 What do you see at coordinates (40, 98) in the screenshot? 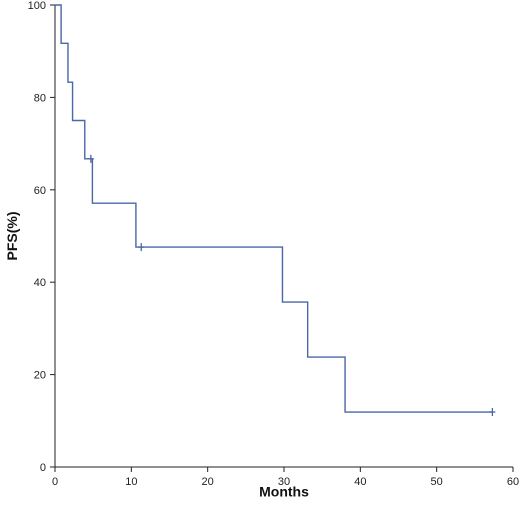
I see `y-tick-label: 80` at bounding box center [40, 98].